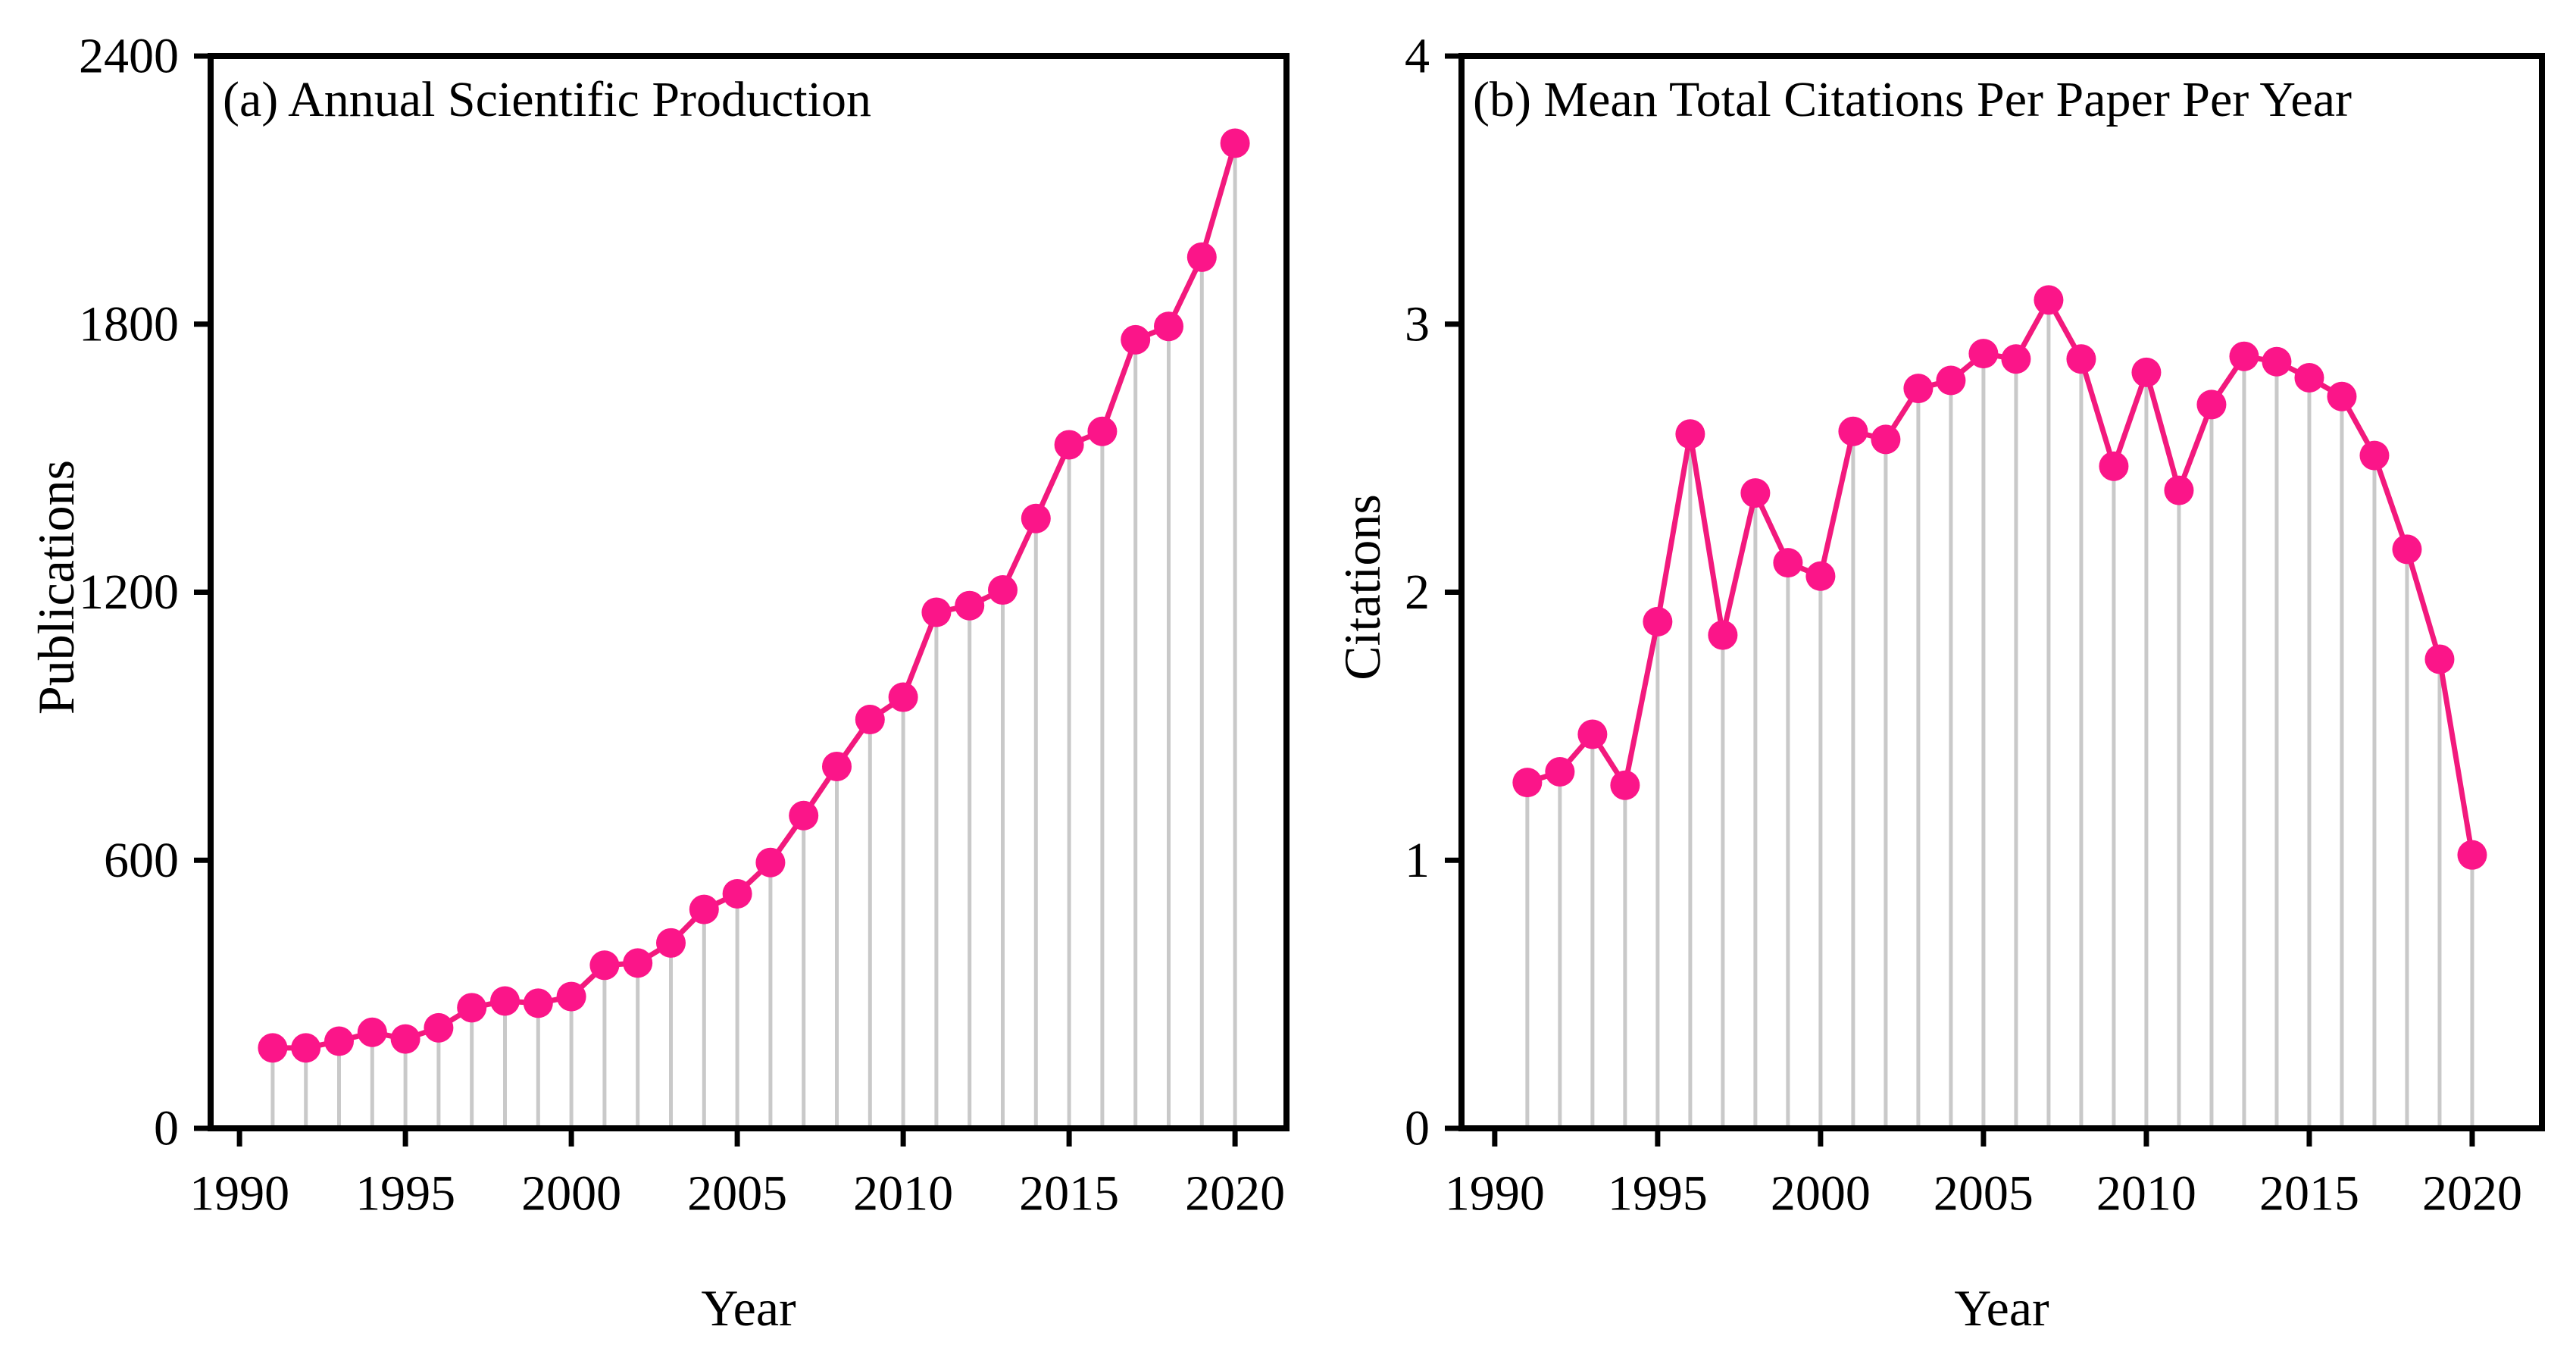  Describe the element at coordinates (129, 592) in the screenshot. I see `y-tick-label: 1200` at that location.